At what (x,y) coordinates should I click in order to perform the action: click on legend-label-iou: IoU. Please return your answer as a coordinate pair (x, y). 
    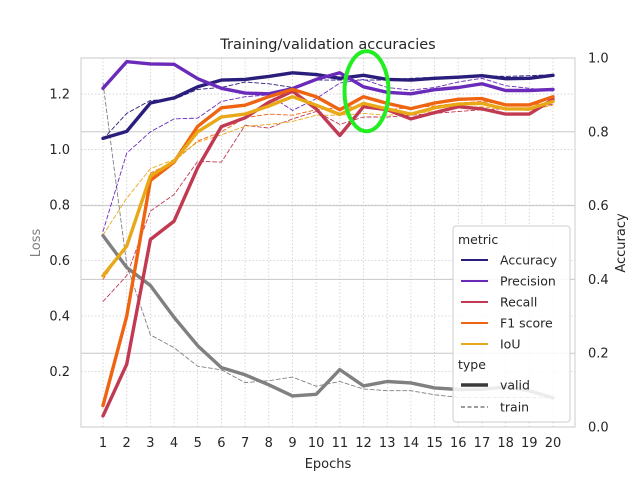
    Looking at the image, I should click on (510, 344).